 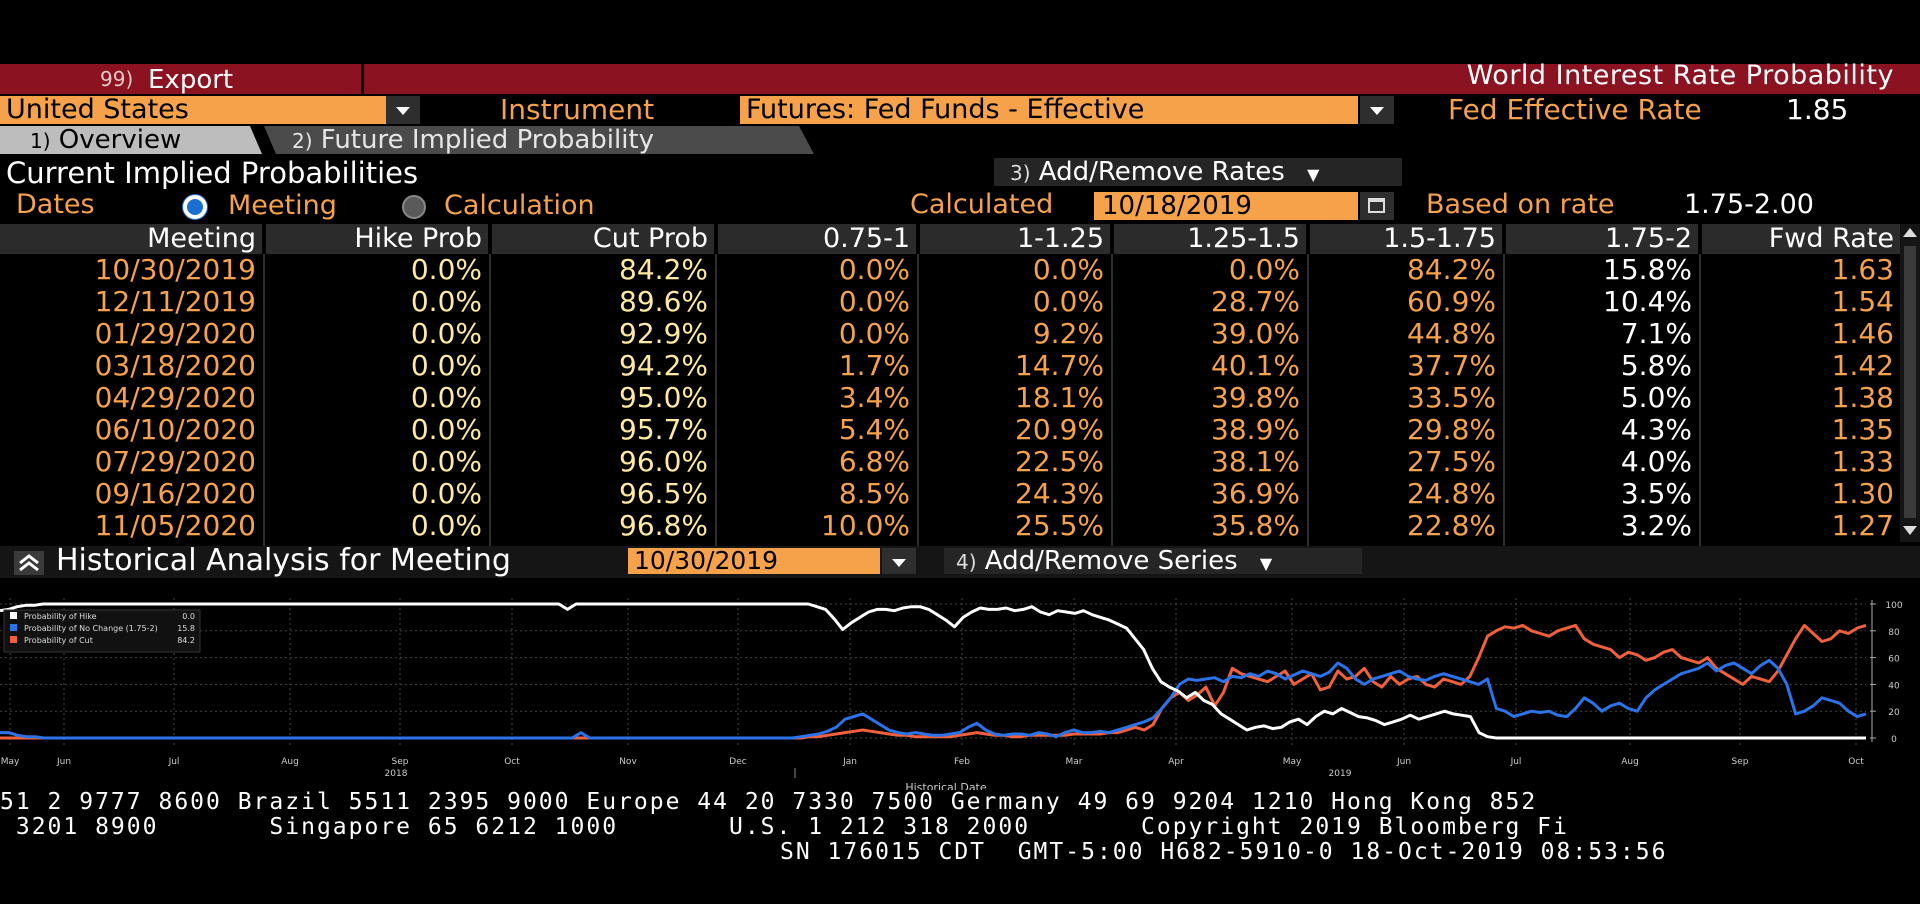 What do you see at coordinates (1862, 269) in the screenshot?
I see `table-cell: 1.63` at bounding box center [1862, 269].